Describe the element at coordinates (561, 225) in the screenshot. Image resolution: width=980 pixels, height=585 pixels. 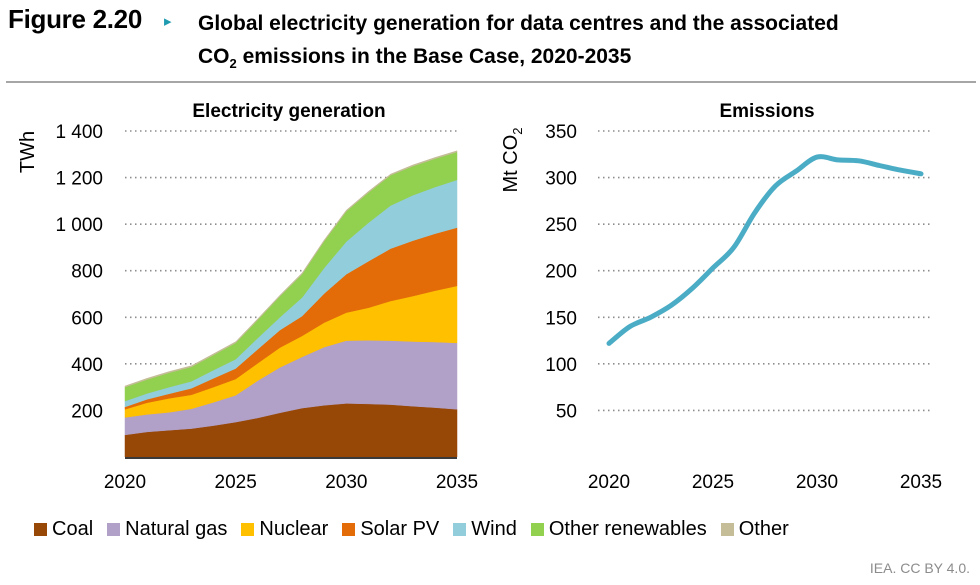
I see `right-y-tick-label: 250` at that location.